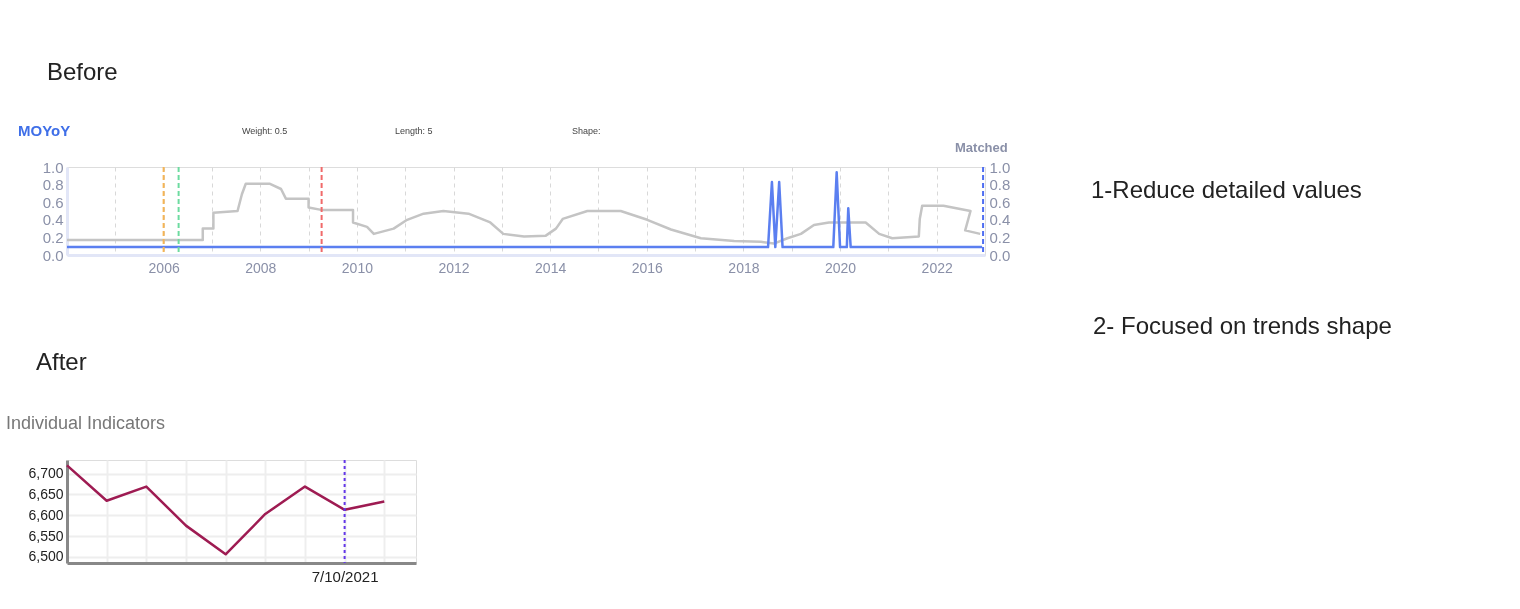 This screenshot has width=1520, height=609. I want to click on y2-tick-label: 1.0, so click(1000, 167).